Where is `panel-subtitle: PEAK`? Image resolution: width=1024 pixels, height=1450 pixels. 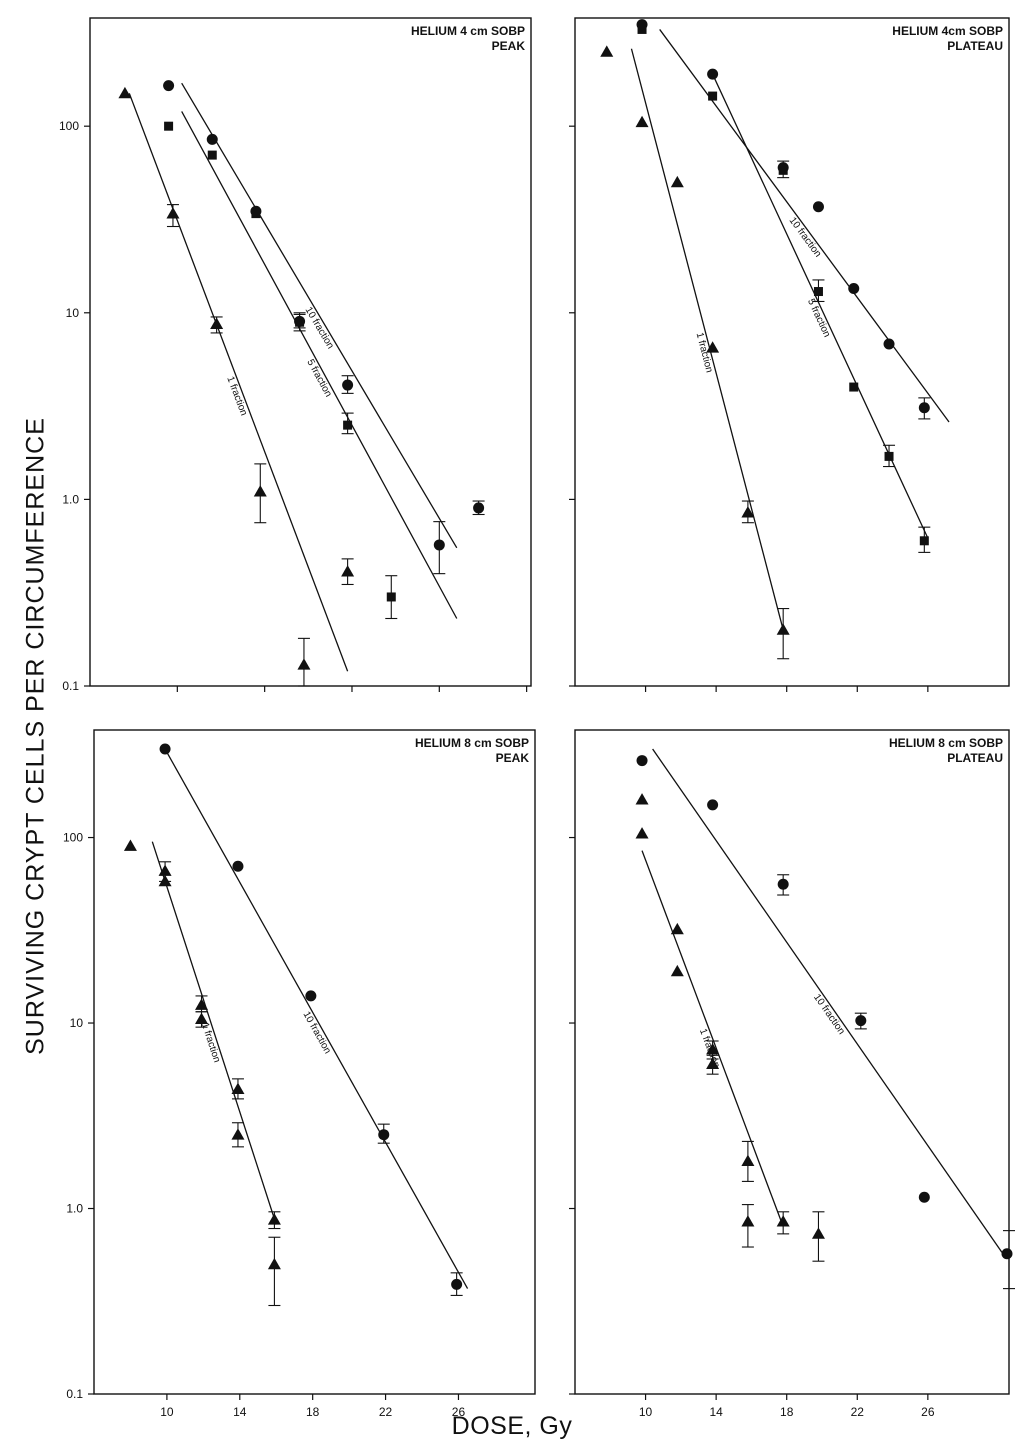 panel-subtitle: PEAK is located at coordinates (513, 758).